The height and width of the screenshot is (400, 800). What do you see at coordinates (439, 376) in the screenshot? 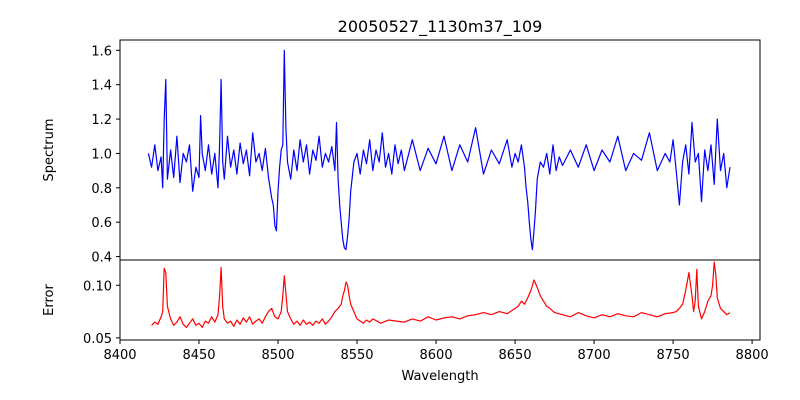
I see `x-axis-label: Wavelength` at bounding box center [439, 376].